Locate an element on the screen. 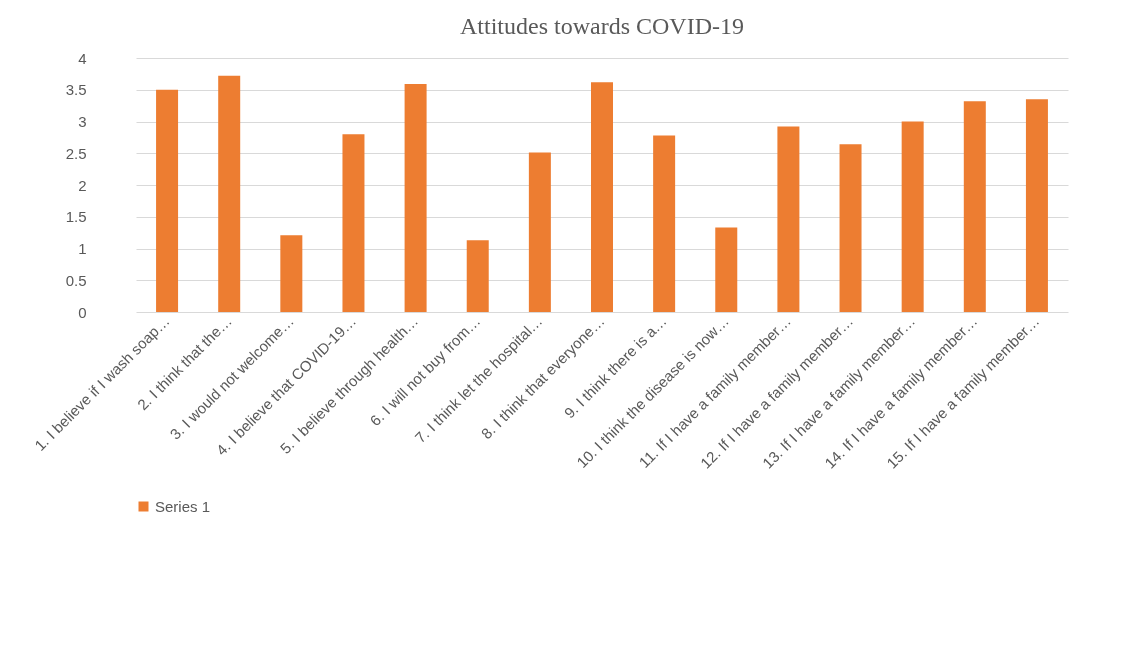  y-tick-label: 0.5 is located at coordinates (76, 280).